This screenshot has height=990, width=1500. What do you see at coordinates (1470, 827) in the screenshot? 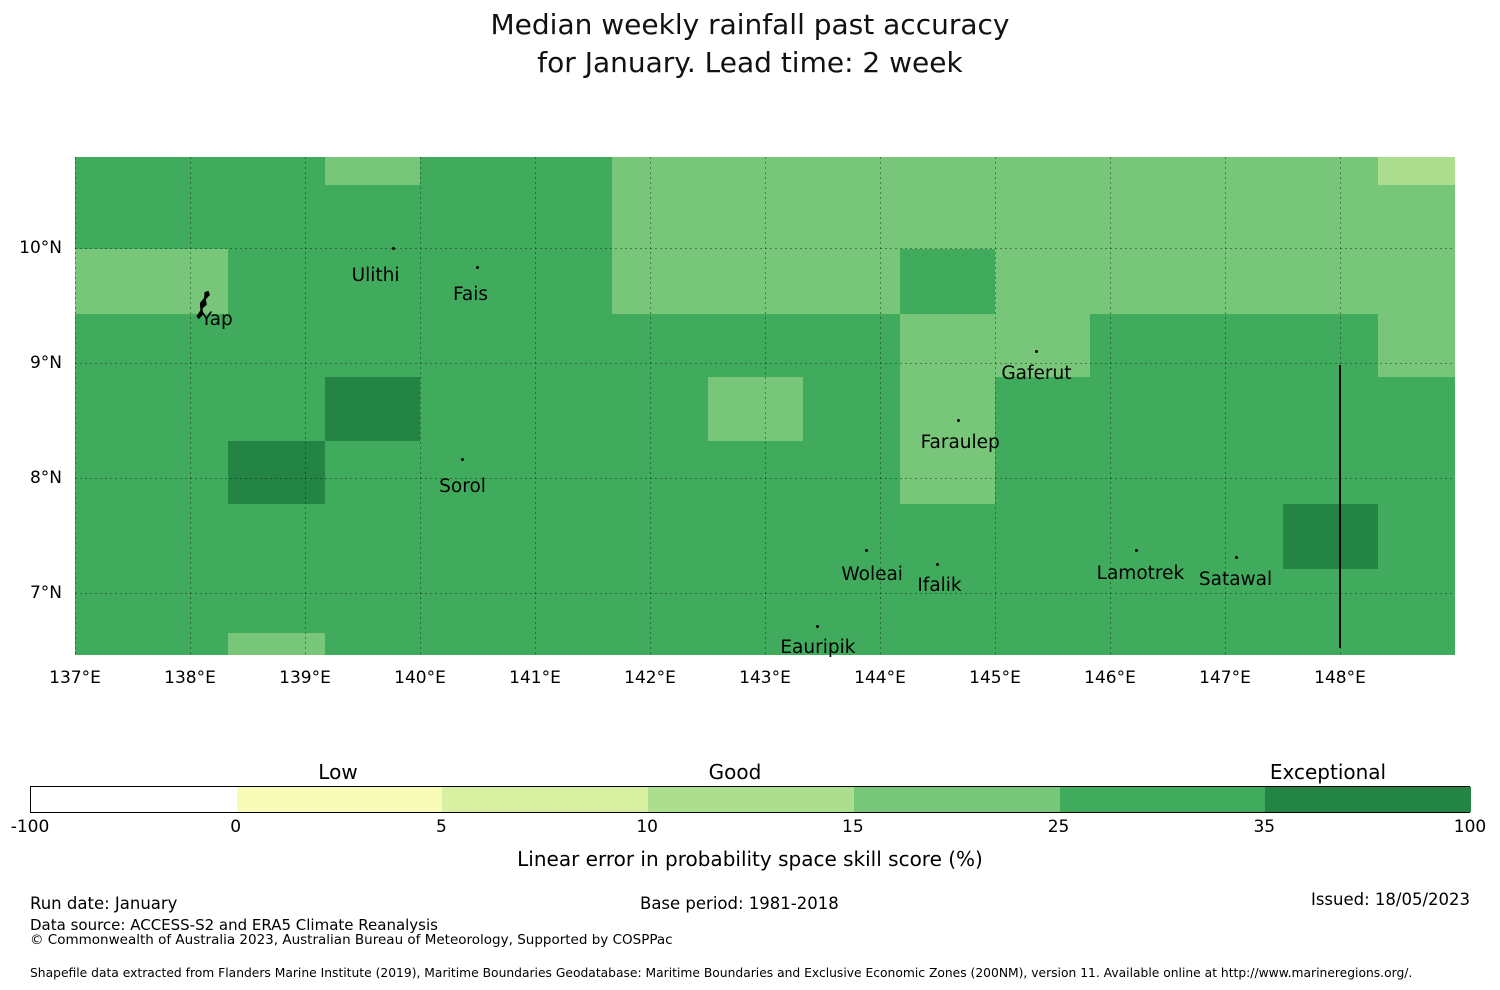
I see `colorbar-tick-label: 100` at bounding box center [1470, 827].